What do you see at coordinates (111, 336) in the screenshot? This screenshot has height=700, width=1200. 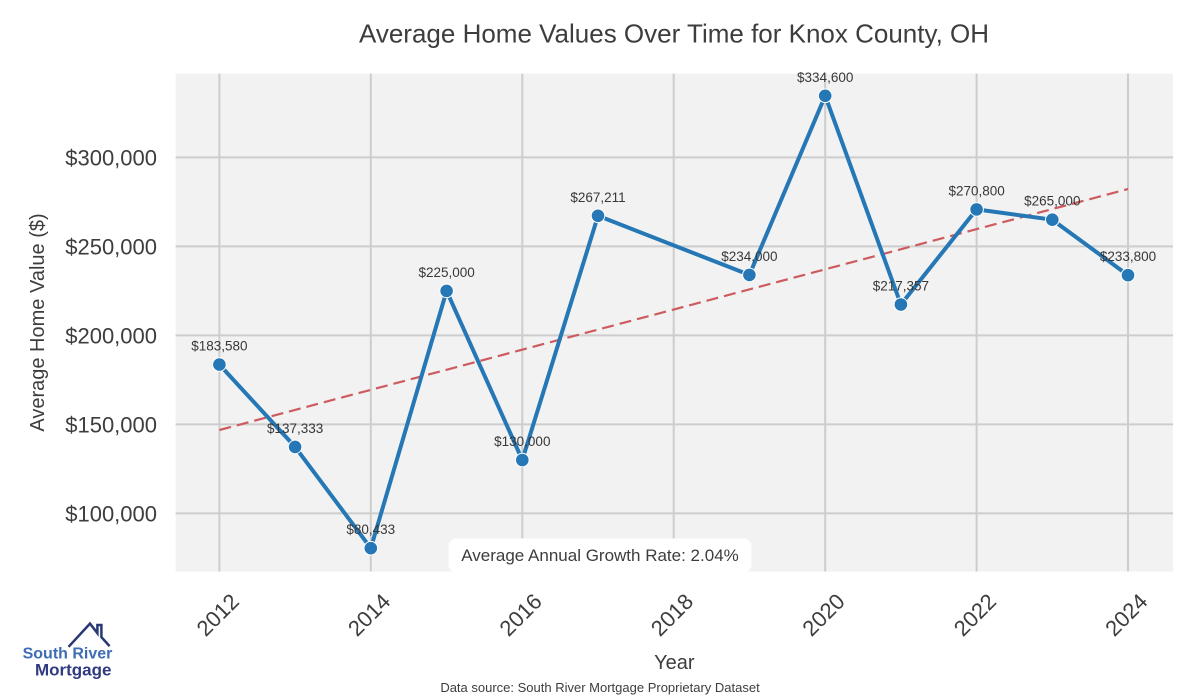 I see `svg-text: $200,000` at bounding box center [111, 336].